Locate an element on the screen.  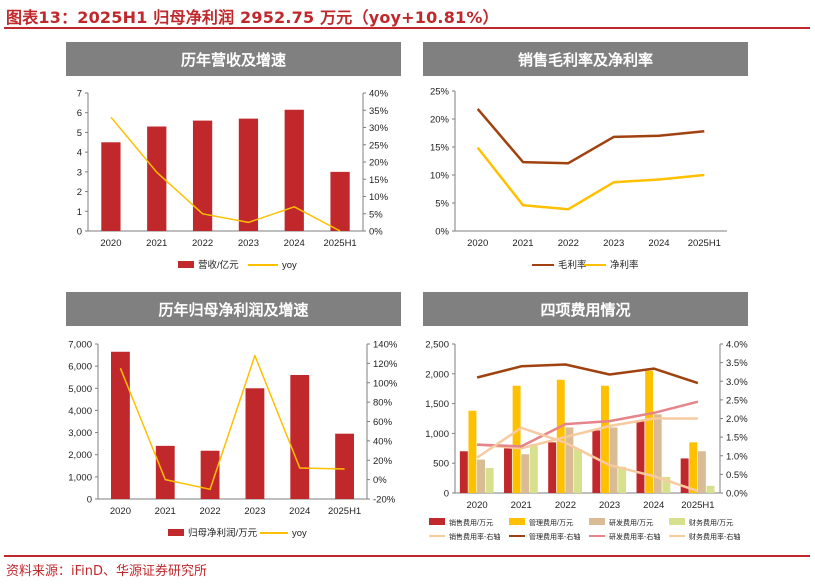
footer-rule is located at coordinates (407, 556).